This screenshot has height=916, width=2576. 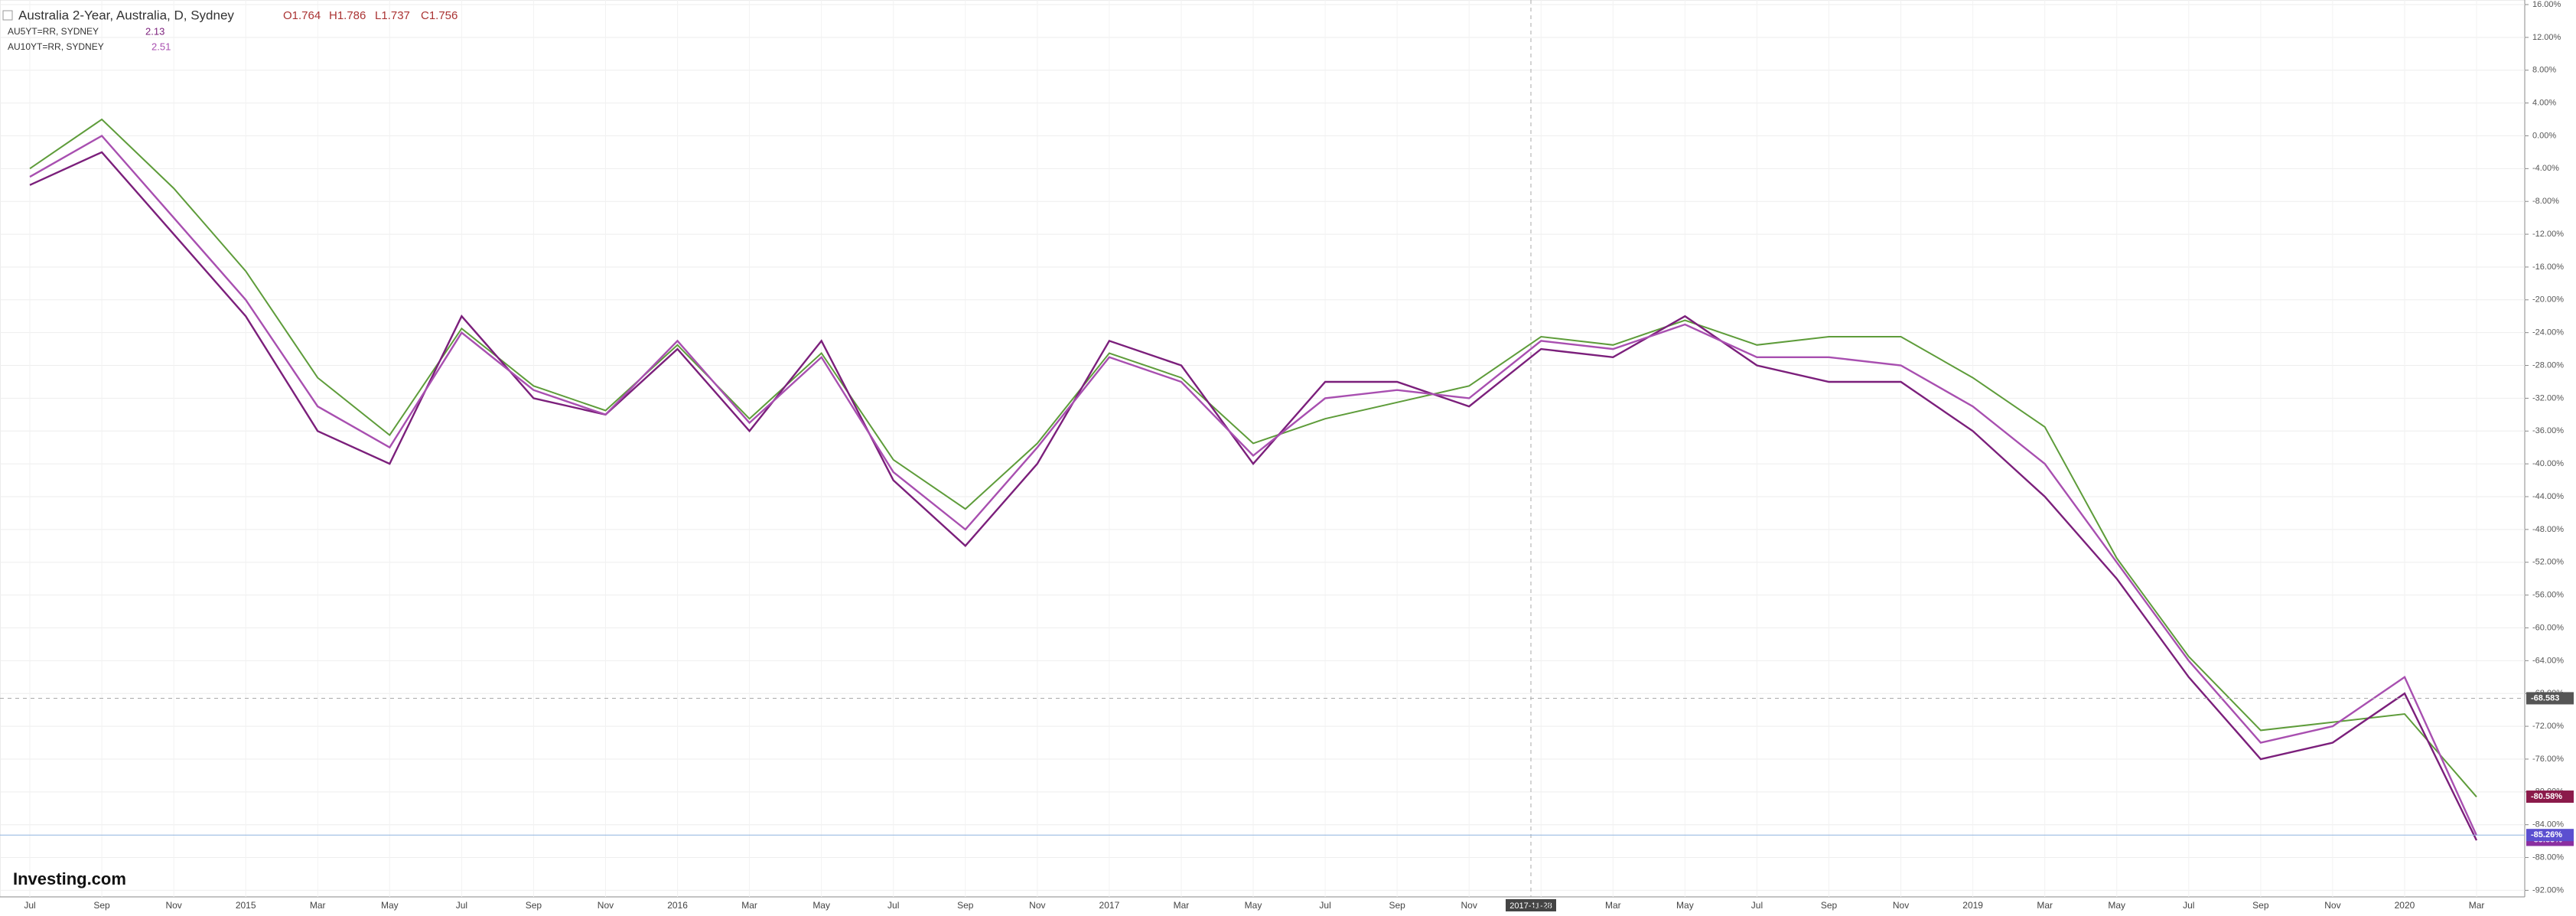 I want to click on x-tick-label: 2018, so click(x=1542, y=905).